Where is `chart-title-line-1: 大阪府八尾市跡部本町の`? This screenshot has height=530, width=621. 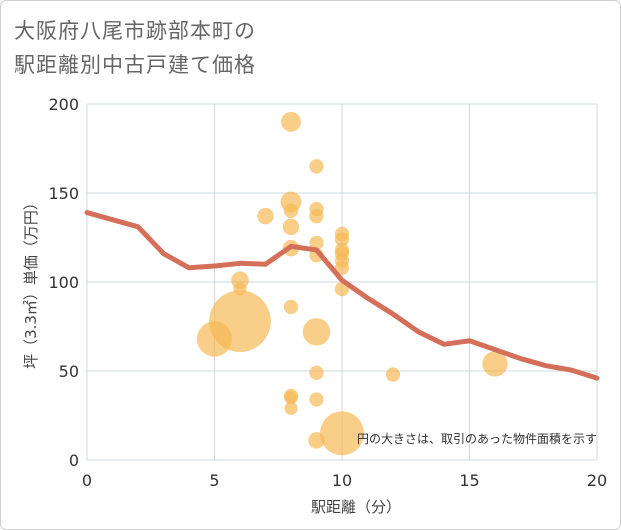
chart-title-line-1: 大阪府八尾市跡部本町の is located at coordinates (135, 31).